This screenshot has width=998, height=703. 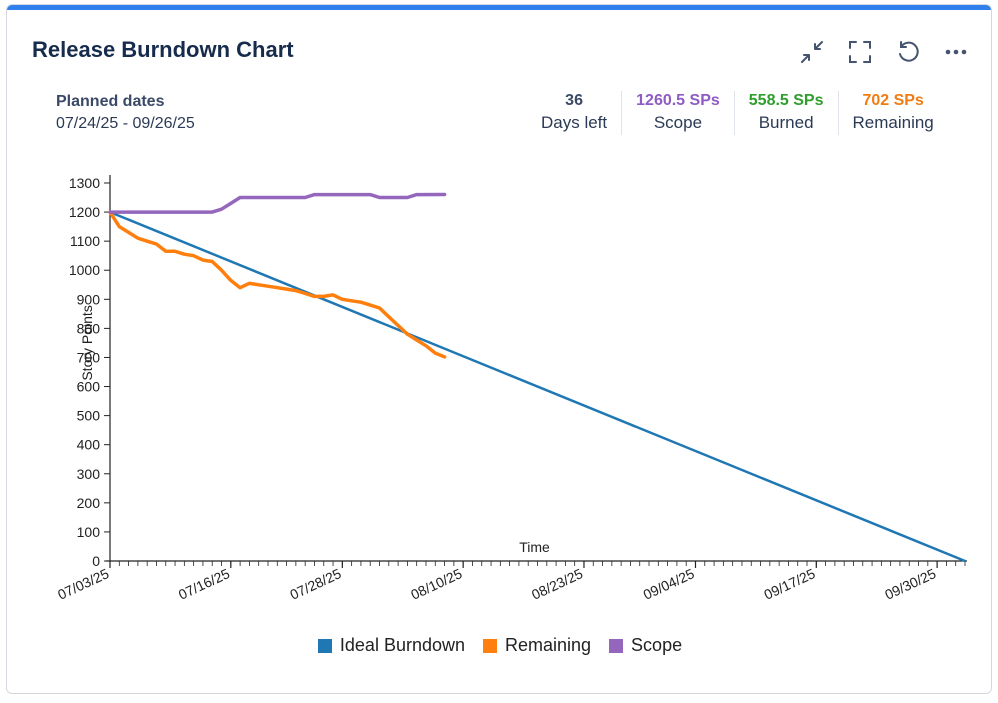 I want to click on stat-label: Scope, so click(x=678, y=122).